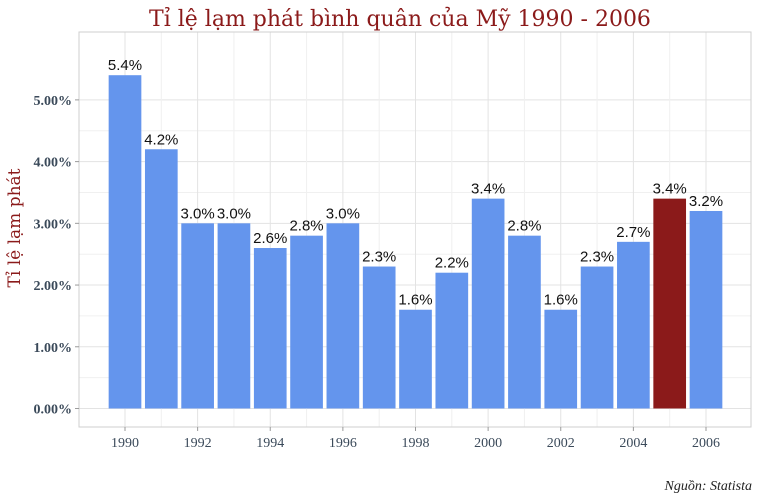 The height and width of the screenshot is (500, 760). What do you see at coordinates (379, 257) in the screenshot?
I see `data-label-1997: 2.3%` at bounding box center [379, 257].